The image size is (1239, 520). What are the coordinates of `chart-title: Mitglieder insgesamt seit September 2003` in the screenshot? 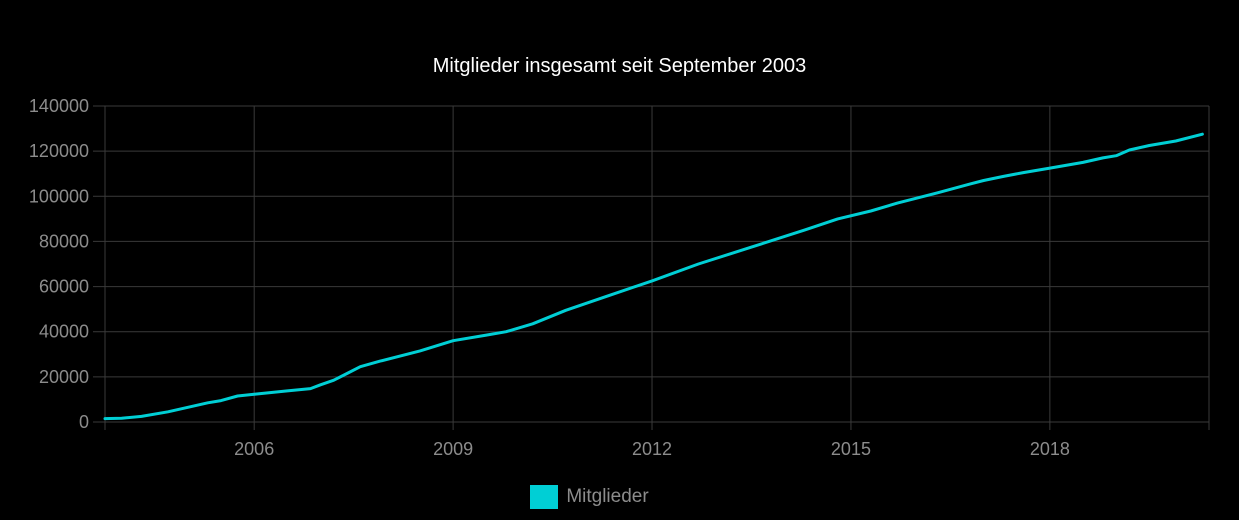 It's located at (619, 66).